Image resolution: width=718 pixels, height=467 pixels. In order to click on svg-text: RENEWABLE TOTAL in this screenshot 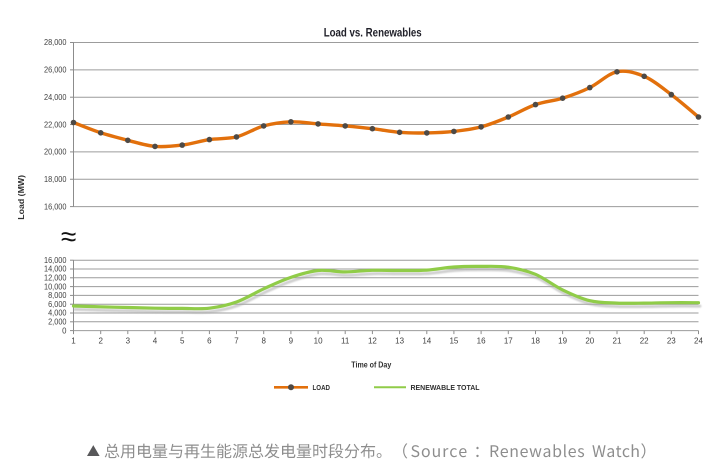, I will do `click(445, 387)`.